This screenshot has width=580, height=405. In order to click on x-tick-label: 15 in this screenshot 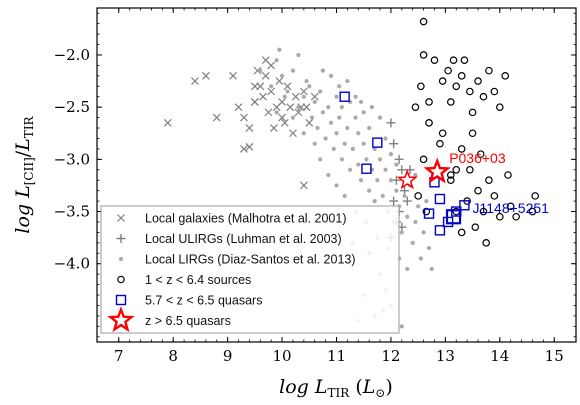, I will do `click(554, 356)`.